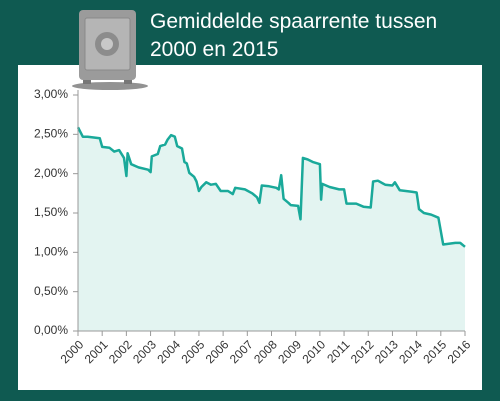 The height and width of the screenshot is (401, 500). Describe the element at coordinates (51, 291) in the screenshot. I see `y-tick-label: 0,50%` at that location.